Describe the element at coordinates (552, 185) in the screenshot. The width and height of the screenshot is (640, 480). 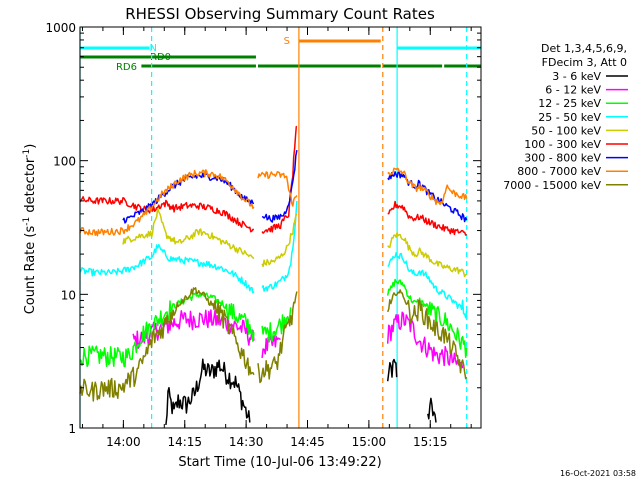
I see `legend-label: 7000 - 15000 keV` at that location.